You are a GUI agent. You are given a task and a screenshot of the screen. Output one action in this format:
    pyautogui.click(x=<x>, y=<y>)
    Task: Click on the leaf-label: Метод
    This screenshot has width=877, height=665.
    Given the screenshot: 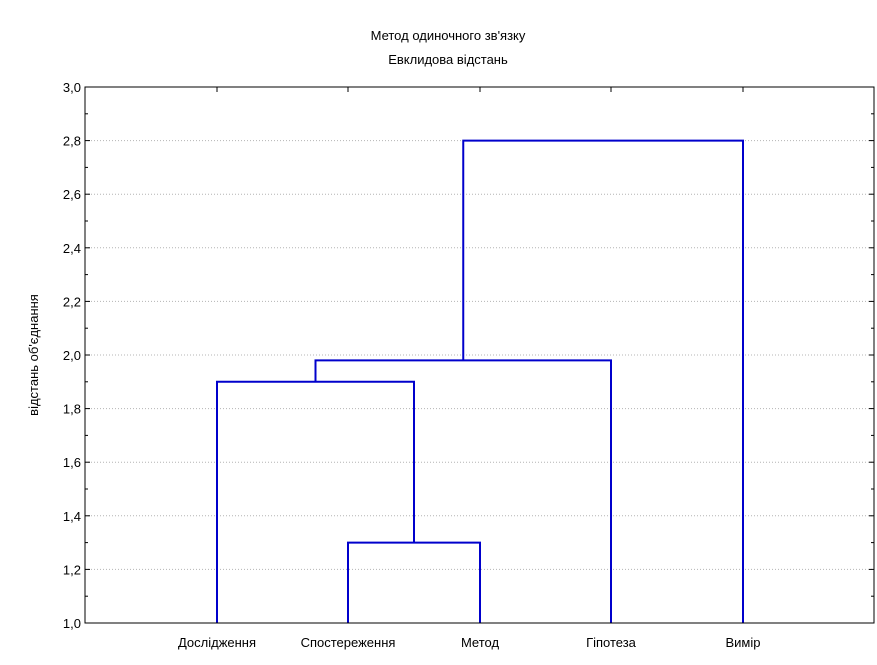 What is the action you would take?
    pyautogui.click(x=480, y=642)
    